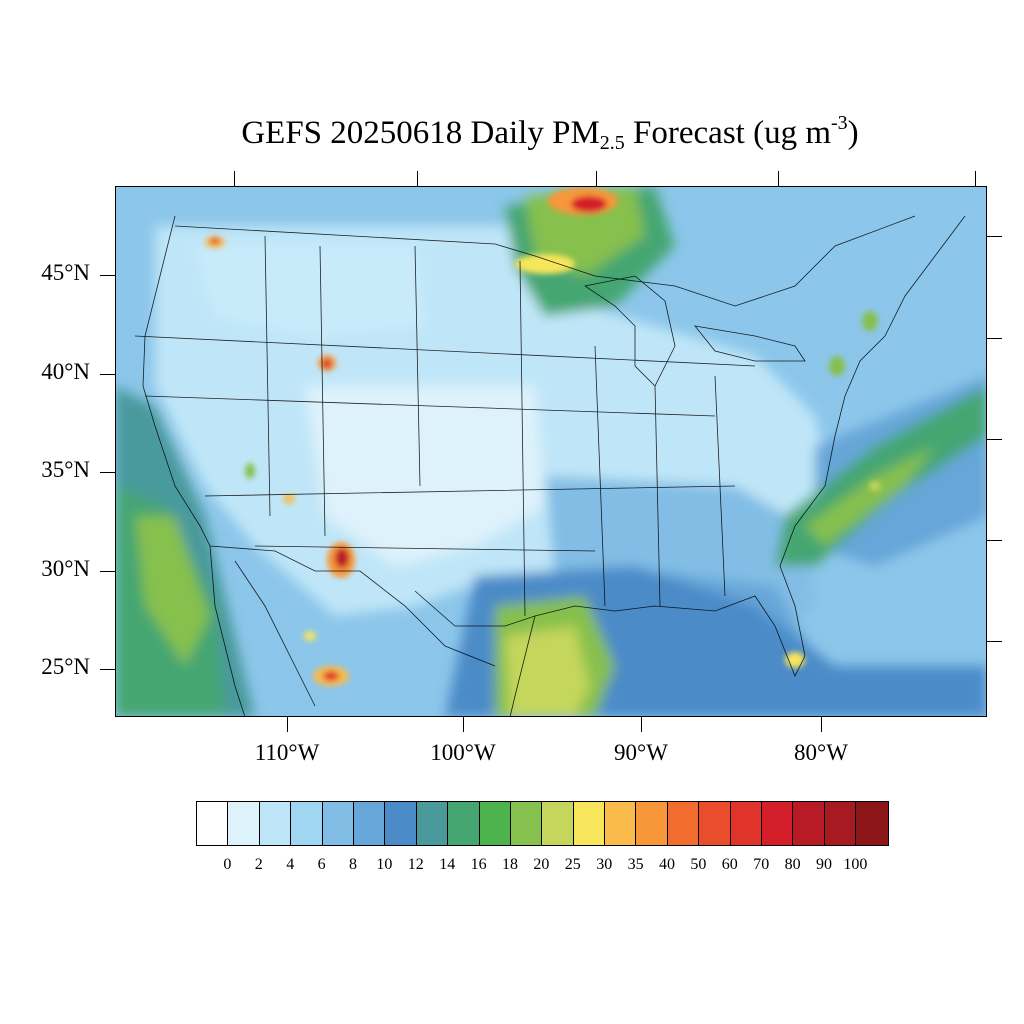 The image size is (1024, 1024). Describe the element at coordinates (604, 864) in the screenshot. I see `colorbar-level-label: 30` at that location.